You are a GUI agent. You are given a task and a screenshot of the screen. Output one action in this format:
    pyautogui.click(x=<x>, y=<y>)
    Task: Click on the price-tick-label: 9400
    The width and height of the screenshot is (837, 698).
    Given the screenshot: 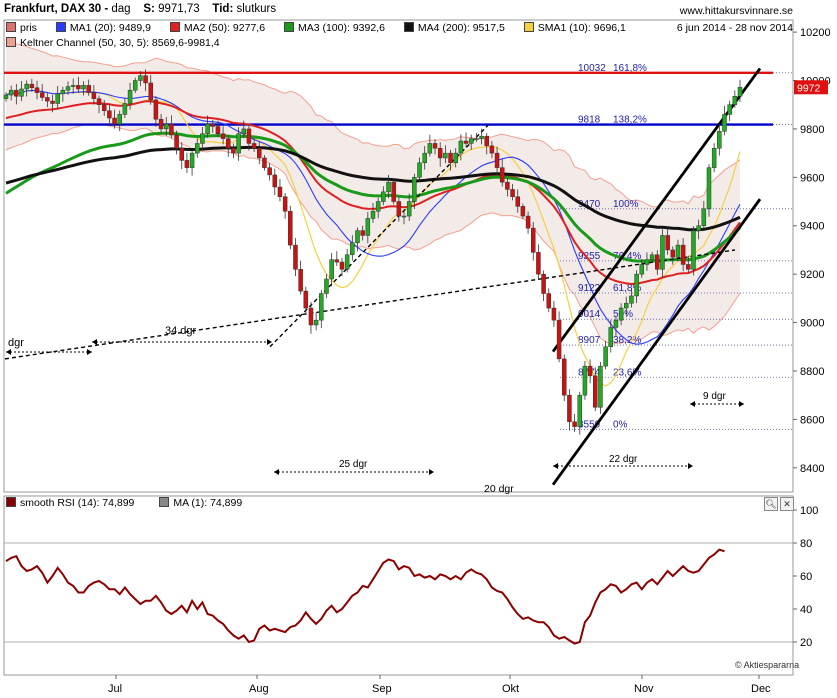 What is the action you would take?
    pyautogui.click(x=812, y=227)
    